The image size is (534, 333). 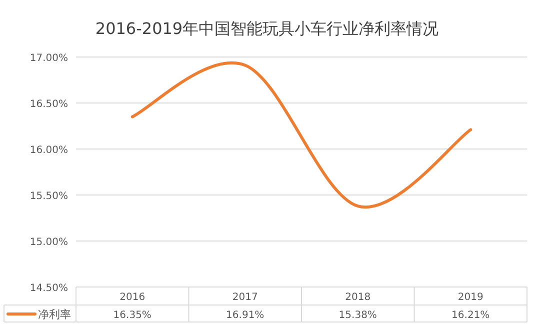 I want to click on text: 16.35%, so click(x=132, y=315).